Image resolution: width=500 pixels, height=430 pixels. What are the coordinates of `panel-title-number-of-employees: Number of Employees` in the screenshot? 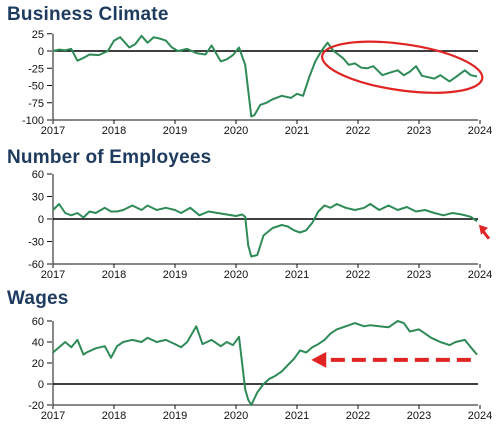 It's located at (109, 157).